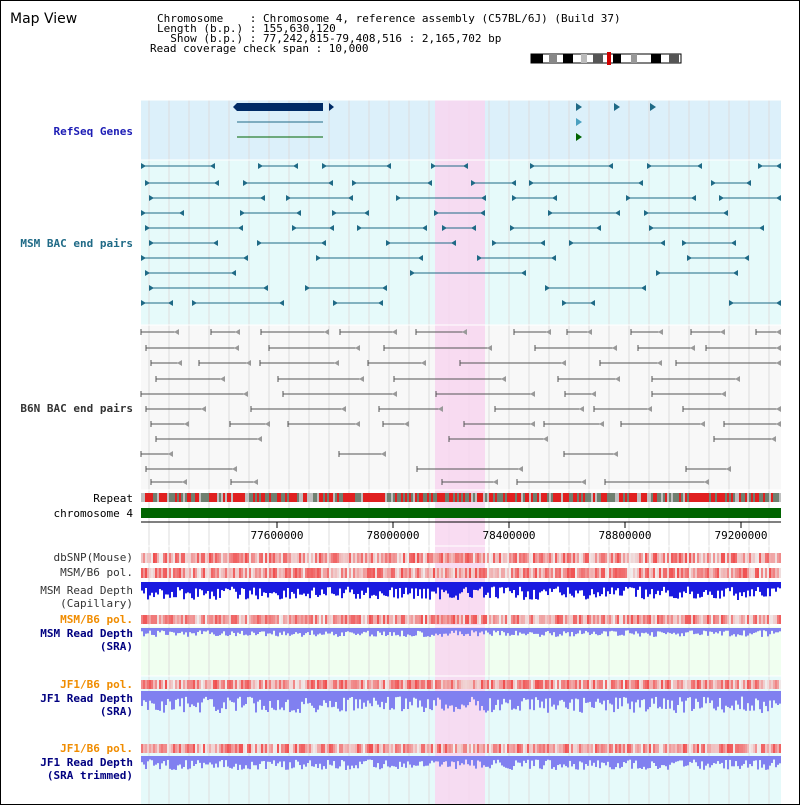 This screenshot has height=806, width=800. What do you see at coordinates (76, 408) in the screenshot?
I see `track-label-b6n-bac: B6N BAC end pairs` at bounding box center [76, 408].